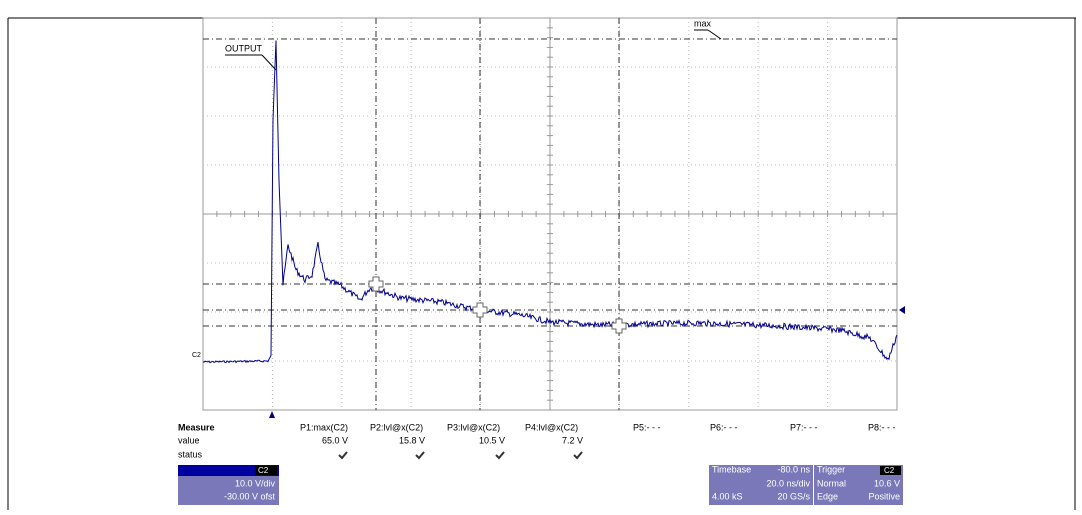 The width and height of the screenshot is (1082, 515). Describe the element at coordinates (196, 355) in the screenshot. I see `channel-marker: C2` at that location.